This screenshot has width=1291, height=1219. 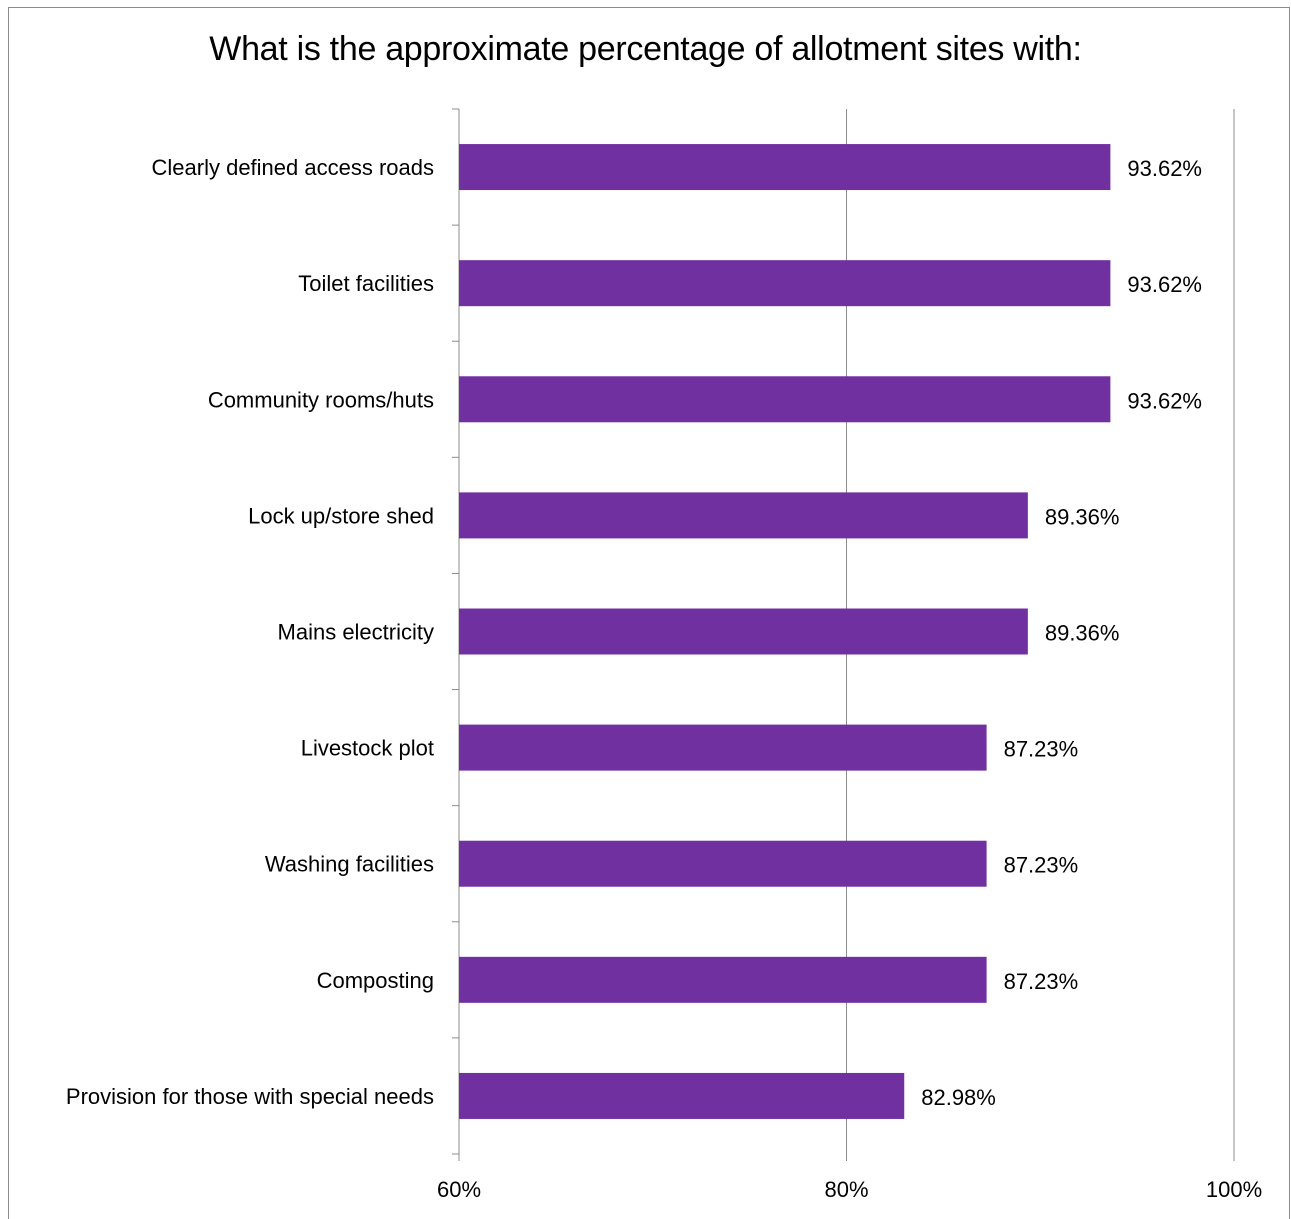 I want to click on data-label: 82.98%, so click(x=958, y=1097).